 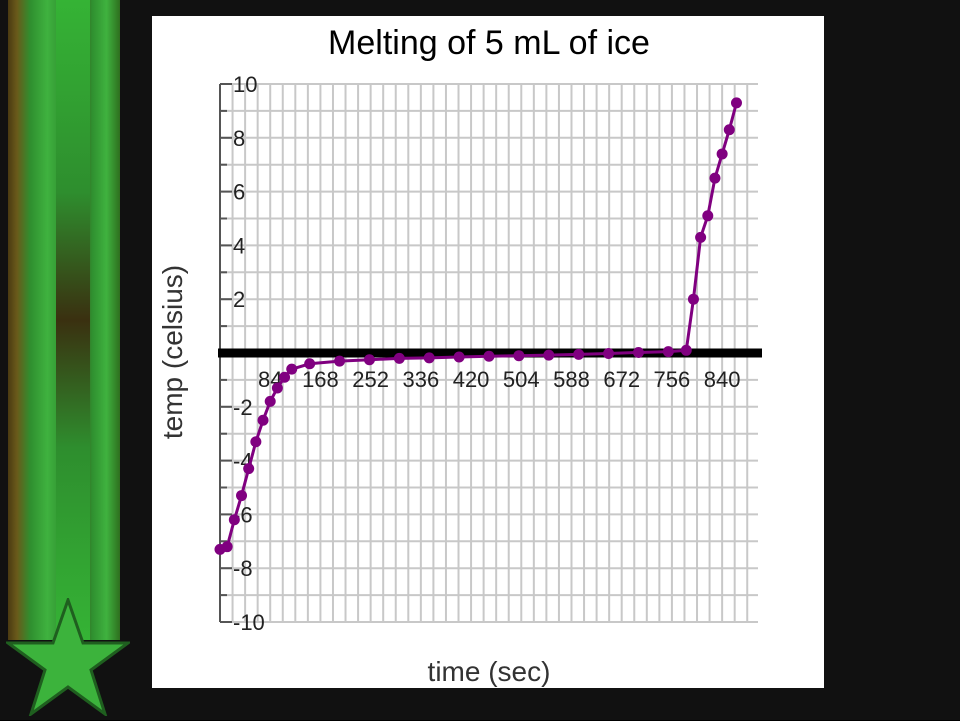 I want to click on x-axis-label: time (sec), so click(x=489, y=671).